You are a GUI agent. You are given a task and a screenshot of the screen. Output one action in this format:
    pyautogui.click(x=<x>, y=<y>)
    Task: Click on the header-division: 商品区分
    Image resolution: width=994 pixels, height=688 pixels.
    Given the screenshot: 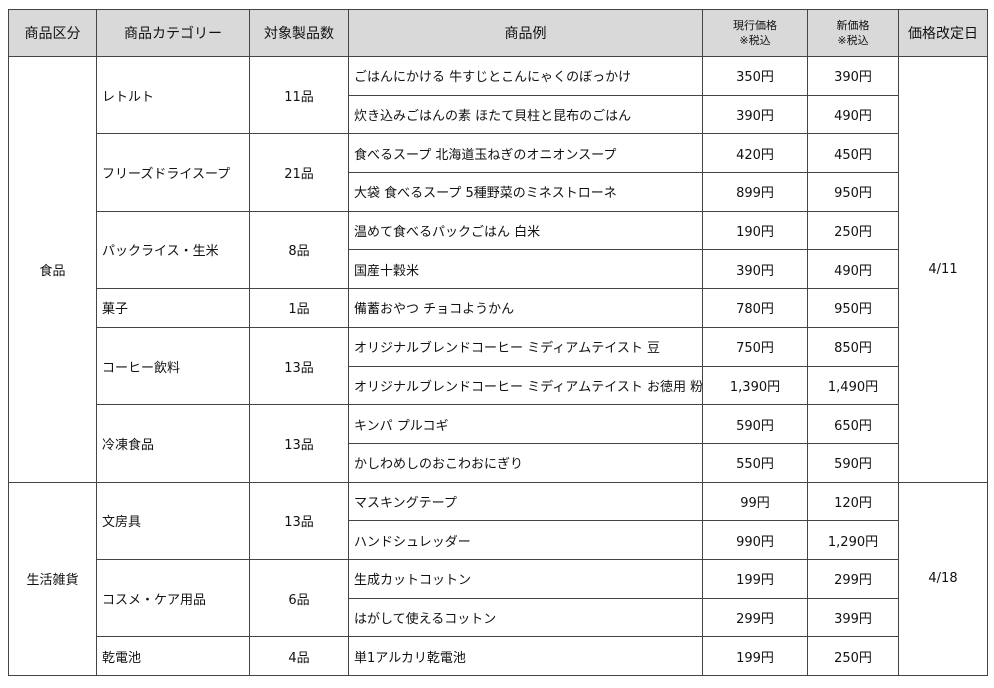 What is the action you would take?
    pyautogui.click(x=52, y=33)
    